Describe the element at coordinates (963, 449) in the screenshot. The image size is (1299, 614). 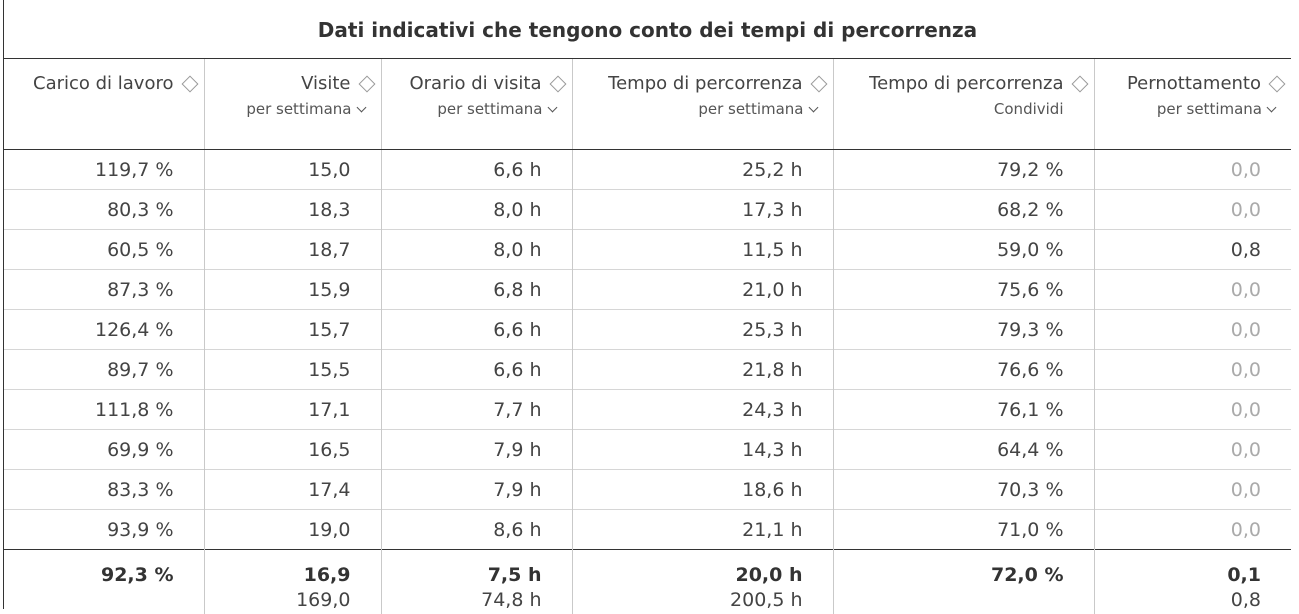
I see `table-cell: 64,4 %` at that location.